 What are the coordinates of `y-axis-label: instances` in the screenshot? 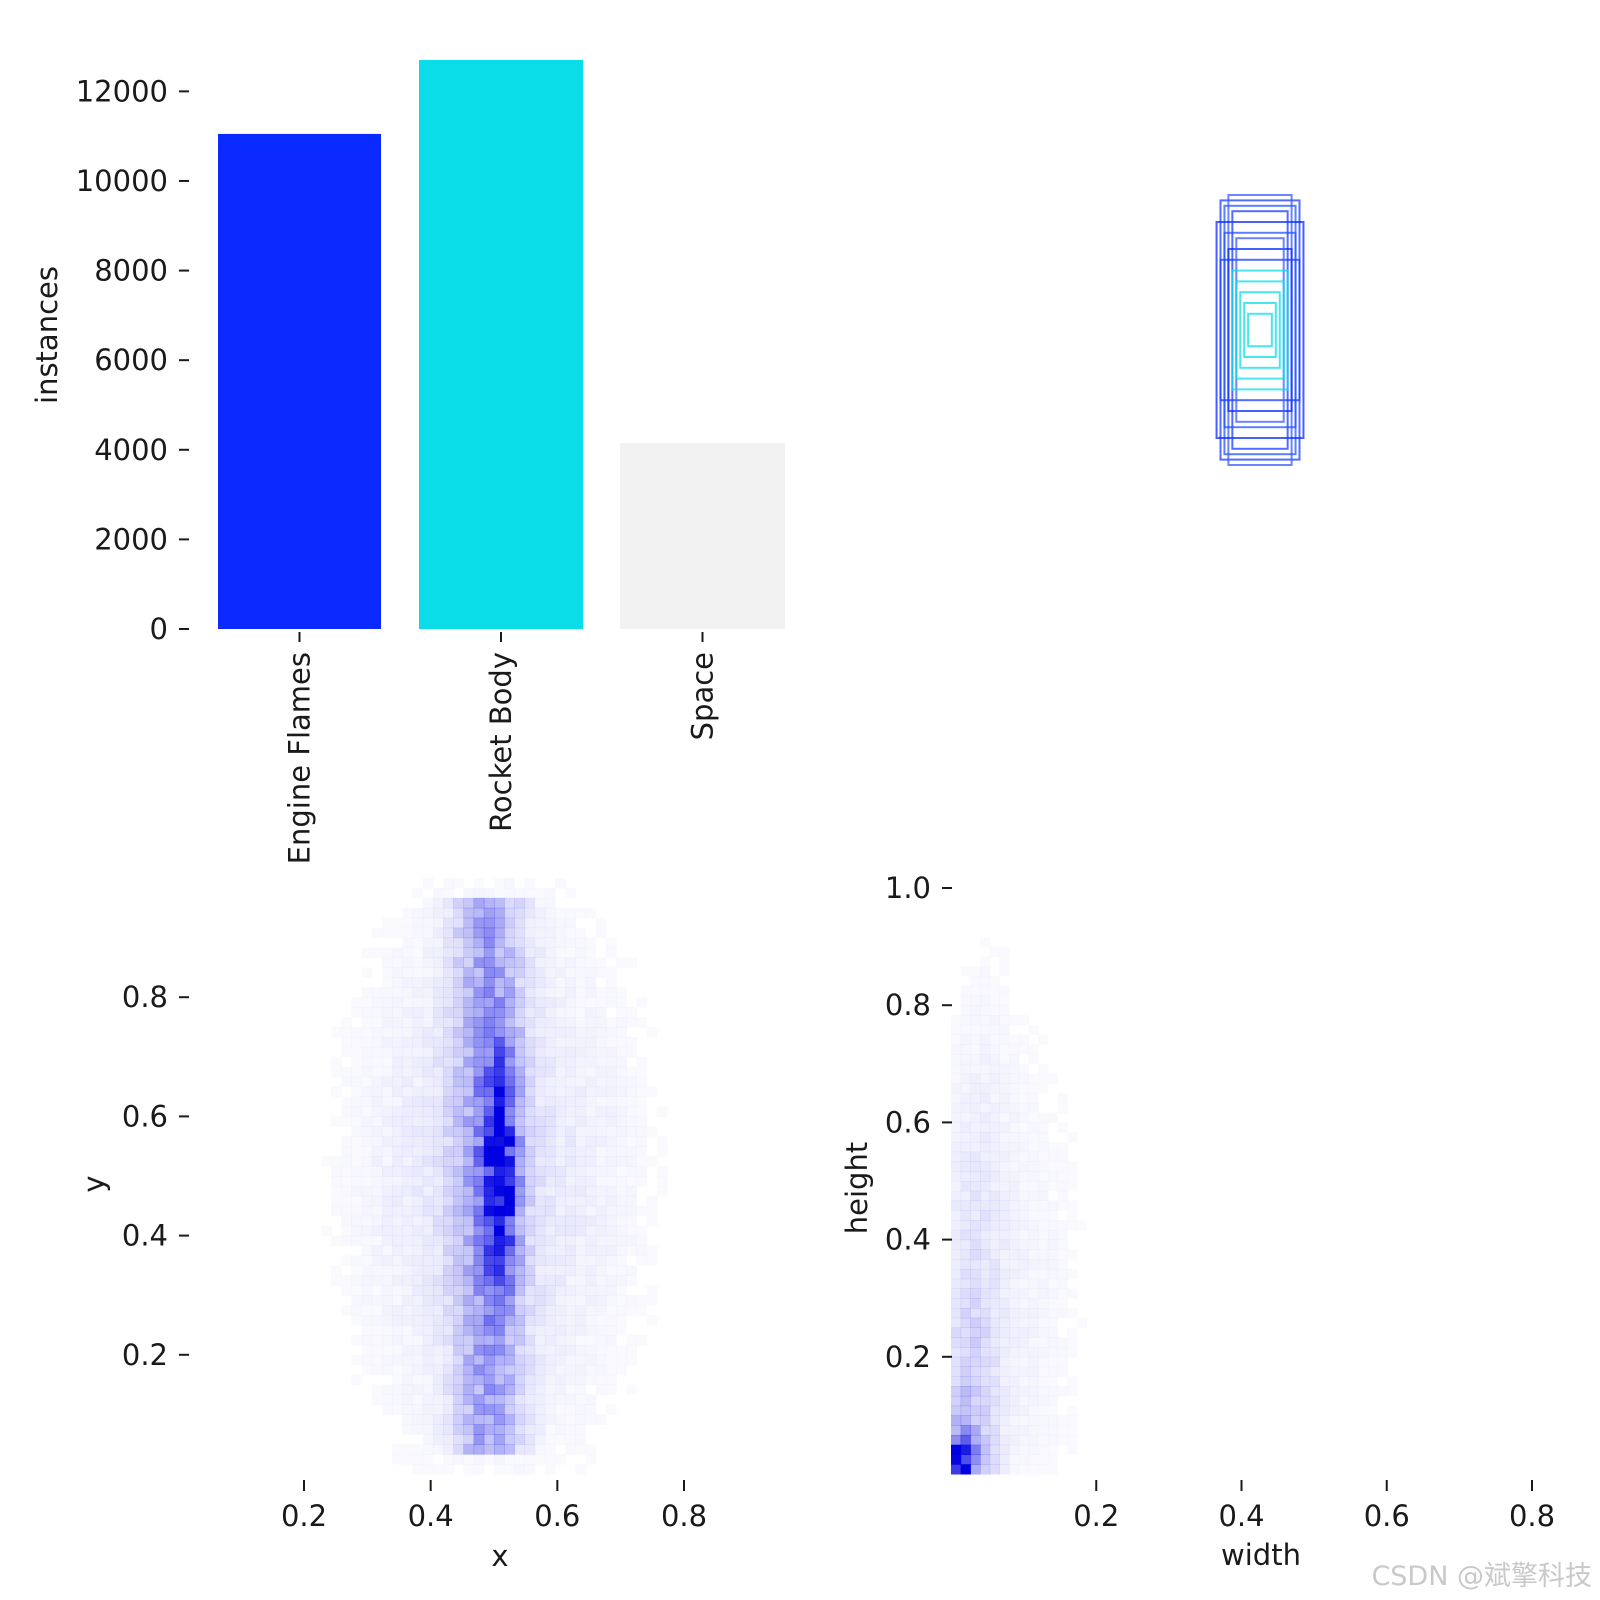 It's located at (47, 335).